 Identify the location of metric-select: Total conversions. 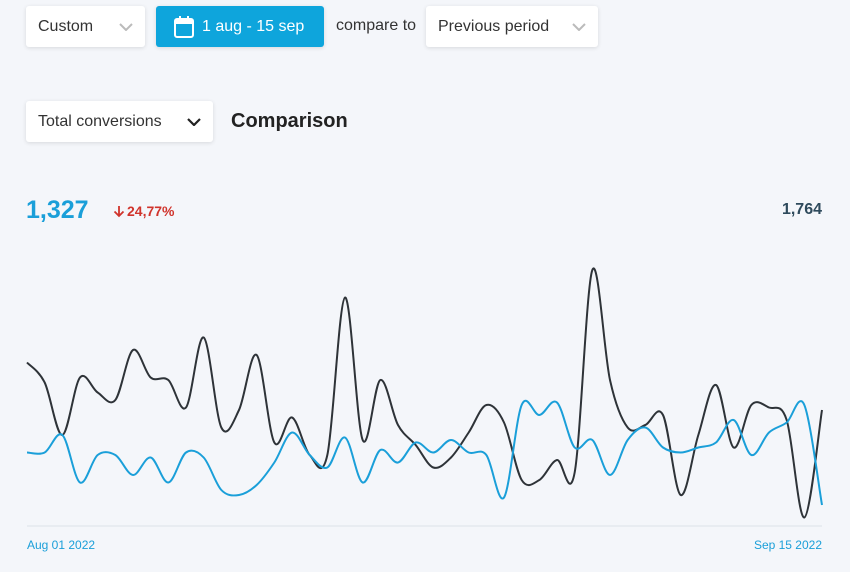
(119, 121).